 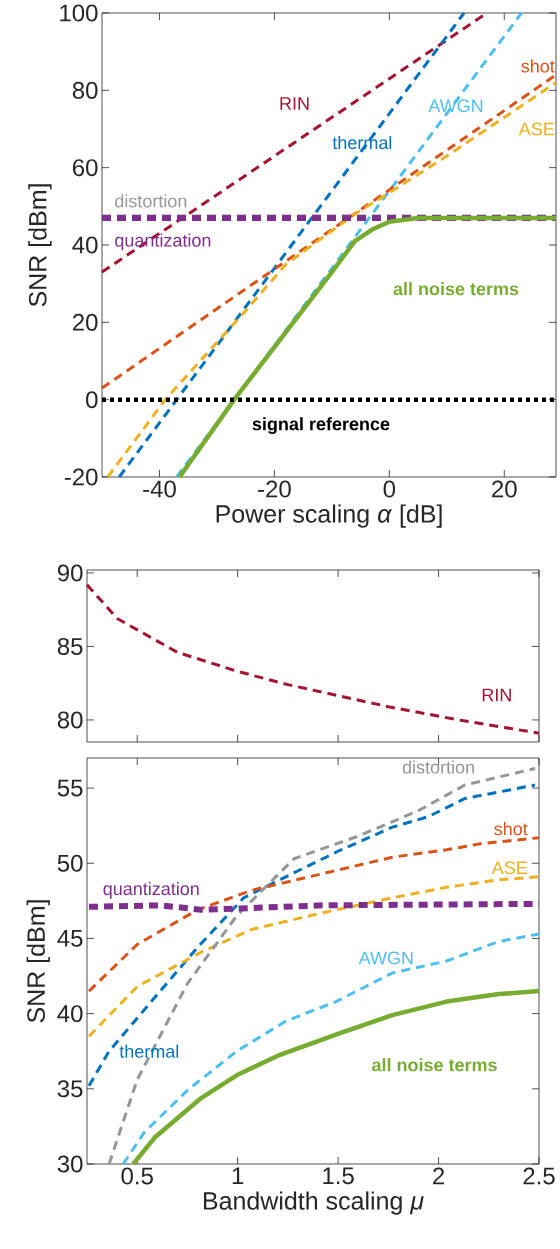 What do you see at coordinates (313, 1203) in the screenshot?
I see `x-axis-title: Bandwidth scaling μ` at bounding box center [313, 1203].